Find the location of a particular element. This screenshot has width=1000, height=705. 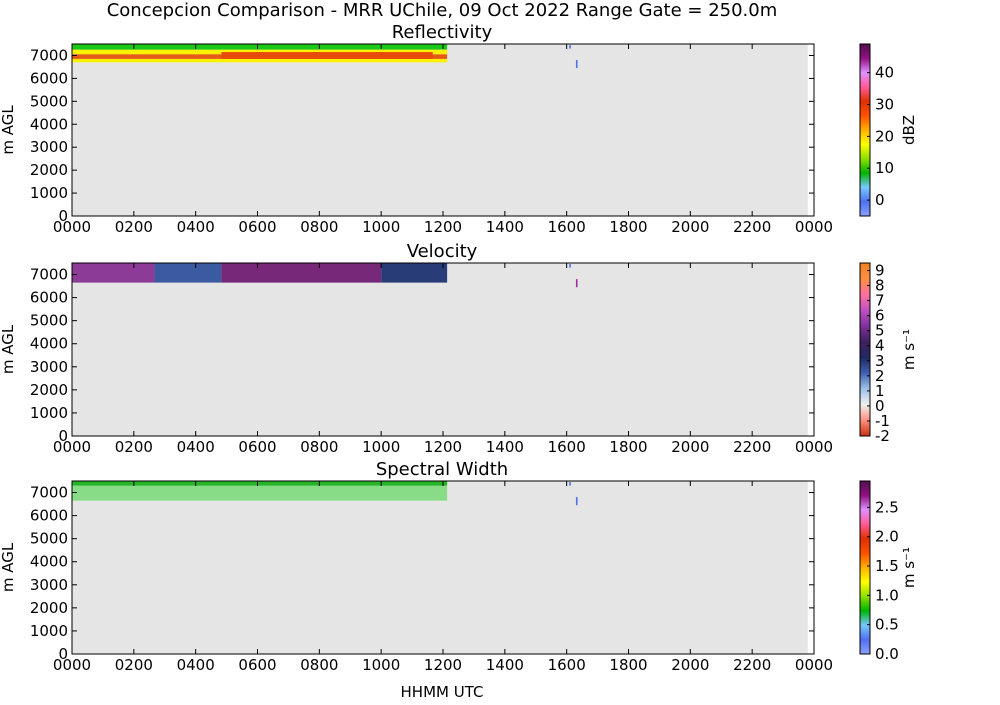

colorbar-tick-label: 7 is located at coordinates (880, 301).